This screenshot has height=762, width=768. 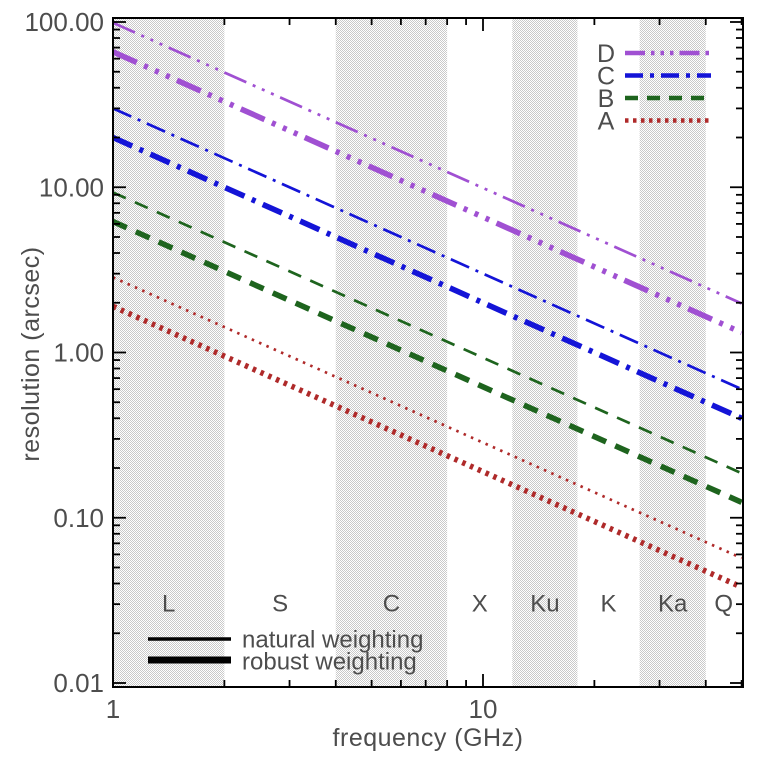 I want to click on y-tick-label: 100.00, so click(x=64, y=22).